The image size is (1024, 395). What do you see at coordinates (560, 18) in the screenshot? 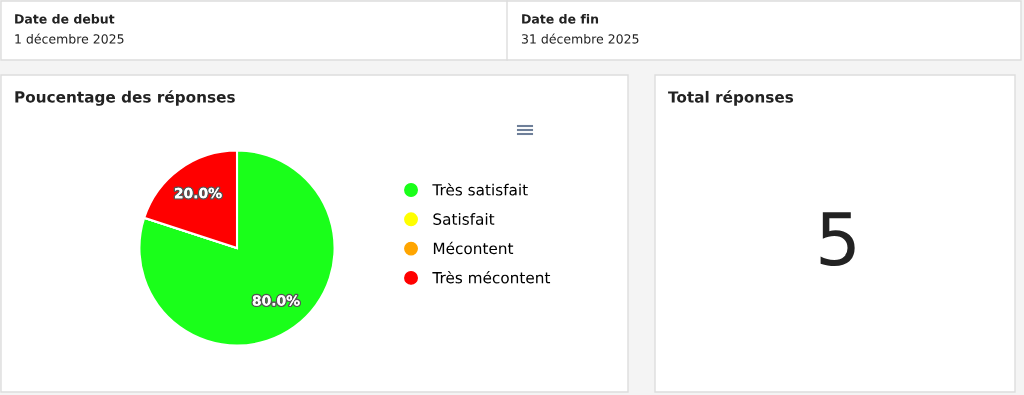
I see `text: Date de fin` at bounding box center [560, 18].